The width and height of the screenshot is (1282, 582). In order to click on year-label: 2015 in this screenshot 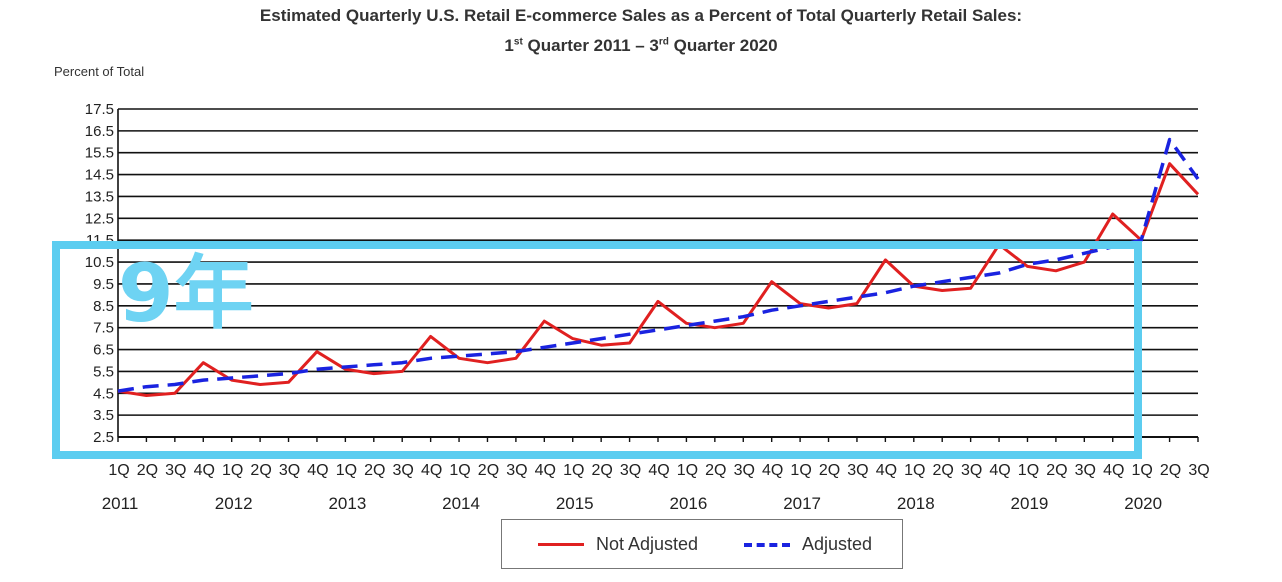, I will do `click(575, 503)`.